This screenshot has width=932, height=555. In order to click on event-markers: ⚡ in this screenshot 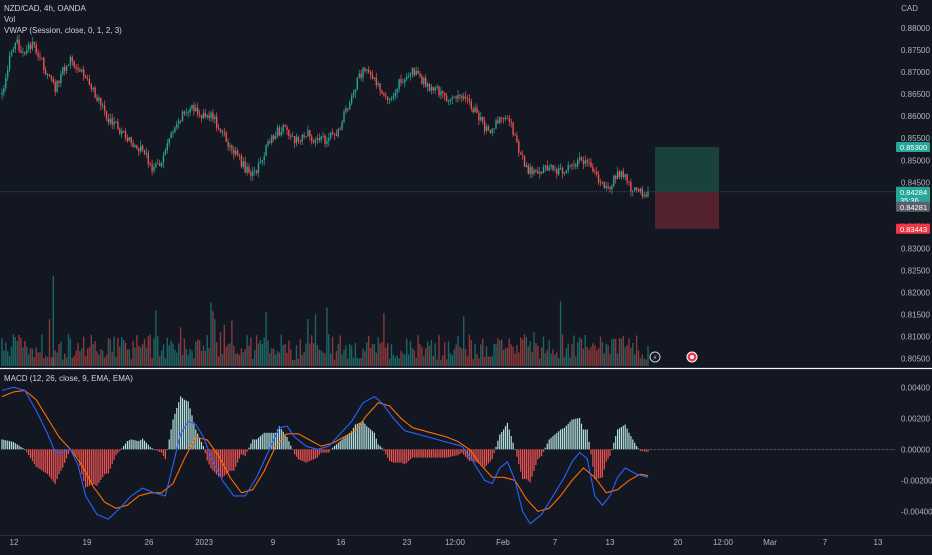, I will do `click(673, 357)`.